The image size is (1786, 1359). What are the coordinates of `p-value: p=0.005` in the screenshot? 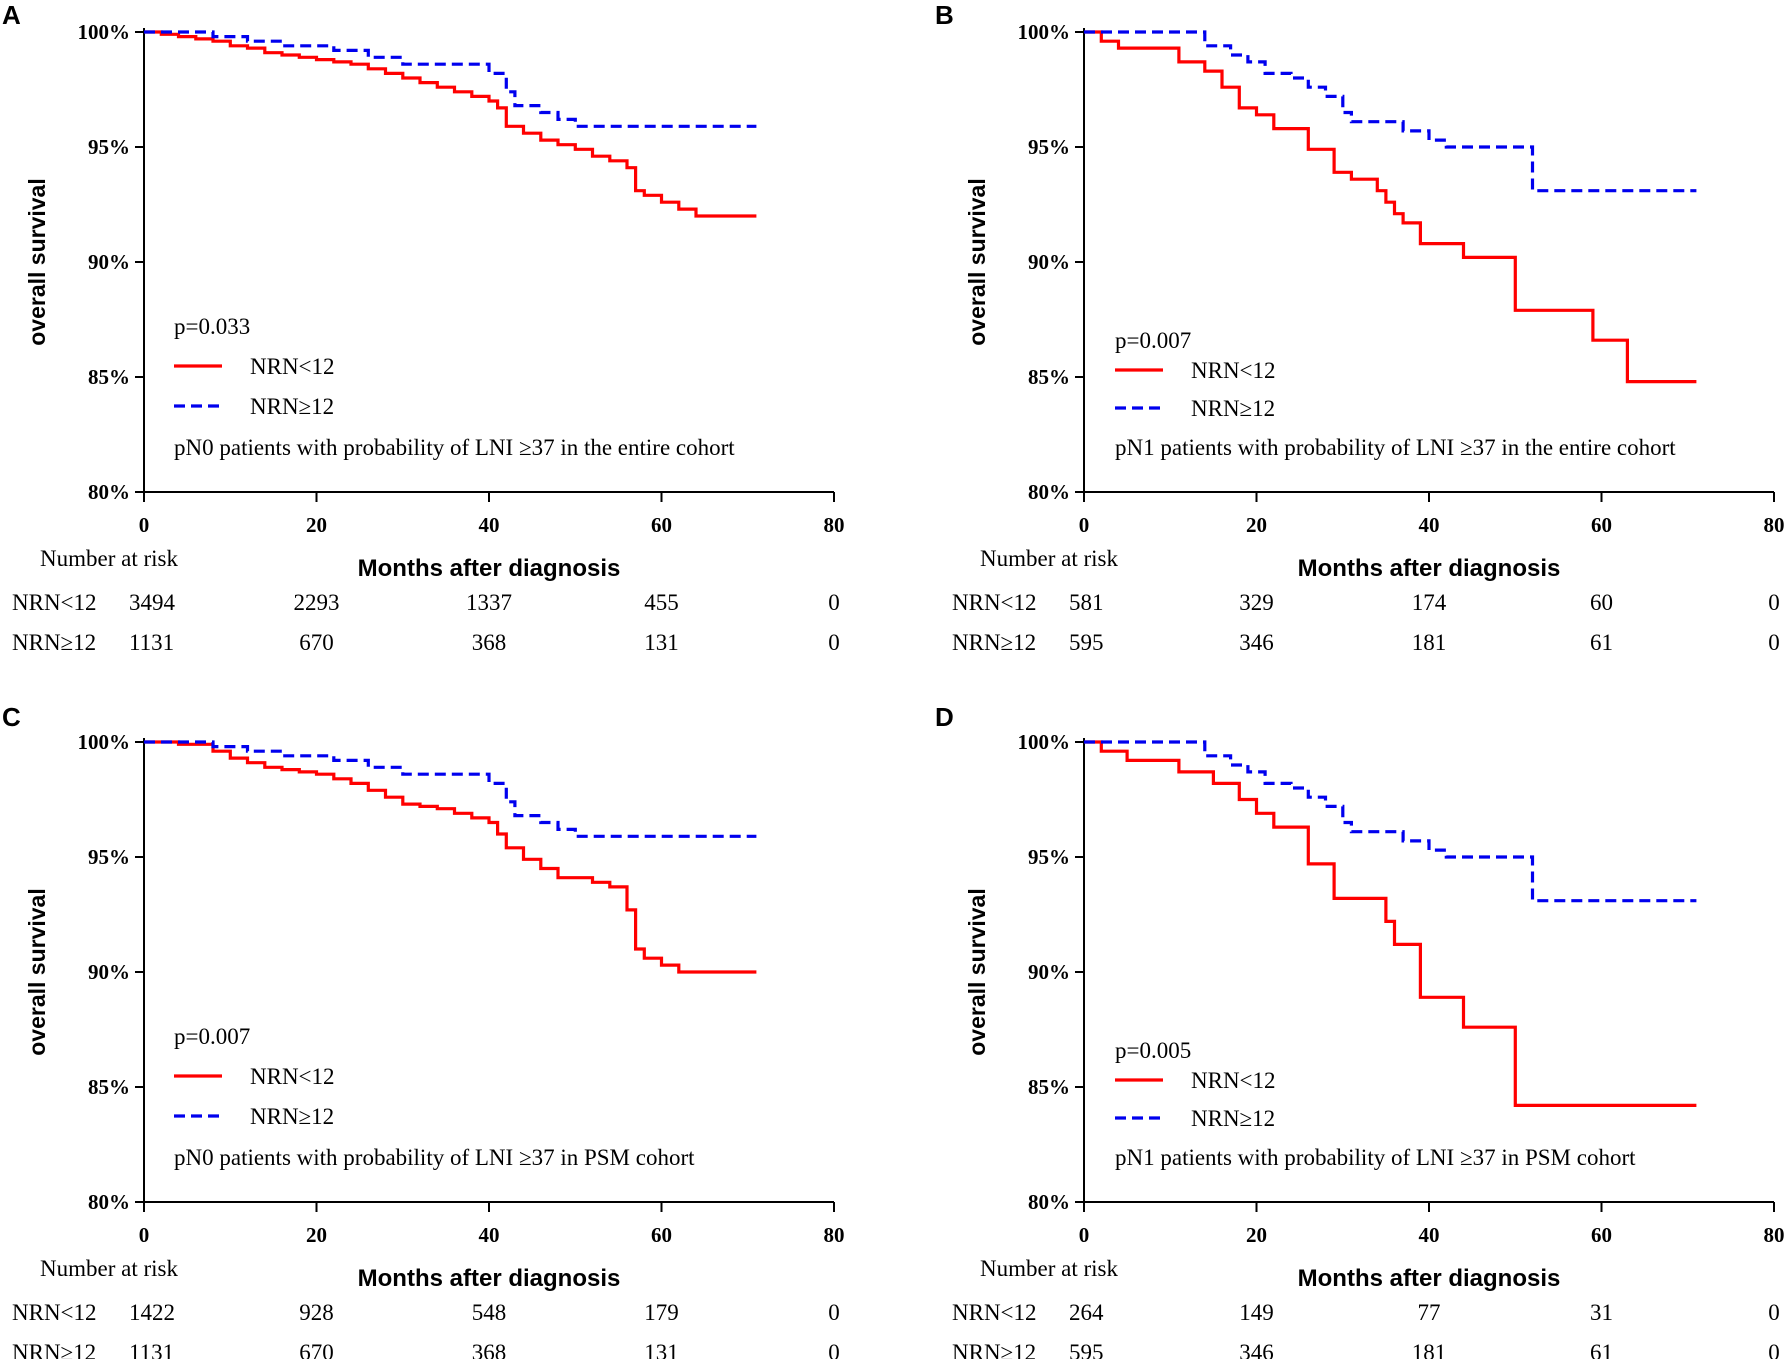 It's located at (1153, 1050).